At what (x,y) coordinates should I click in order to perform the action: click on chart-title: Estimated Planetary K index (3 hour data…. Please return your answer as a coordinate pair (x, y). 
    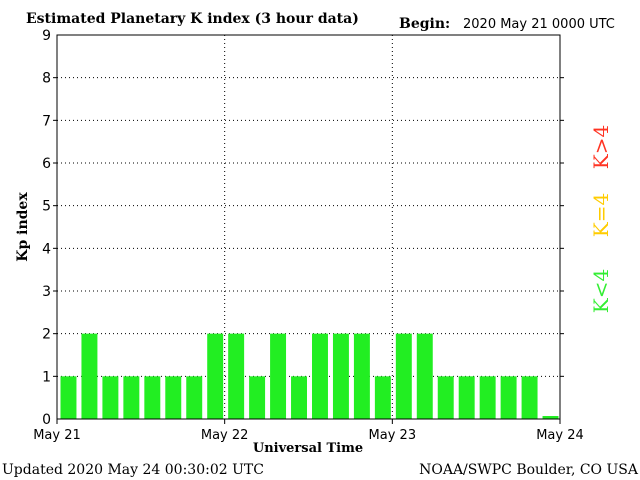
    Looking at the image, I should click on (192, 19).